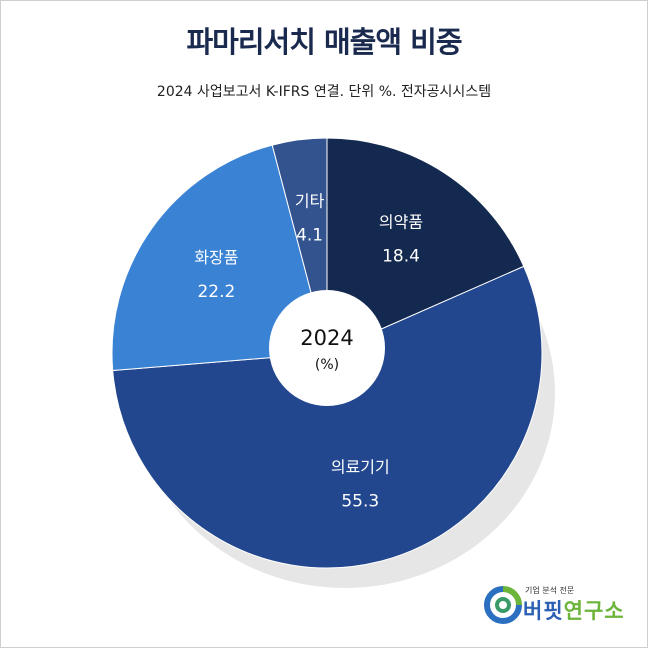 The width and height of the screenshot is (650, 650). What do you see at coordinates (324, 42) in the screenshot?
I see `chart-title: 파마리서치 매출액 비중` at bounding box center [324, 42].